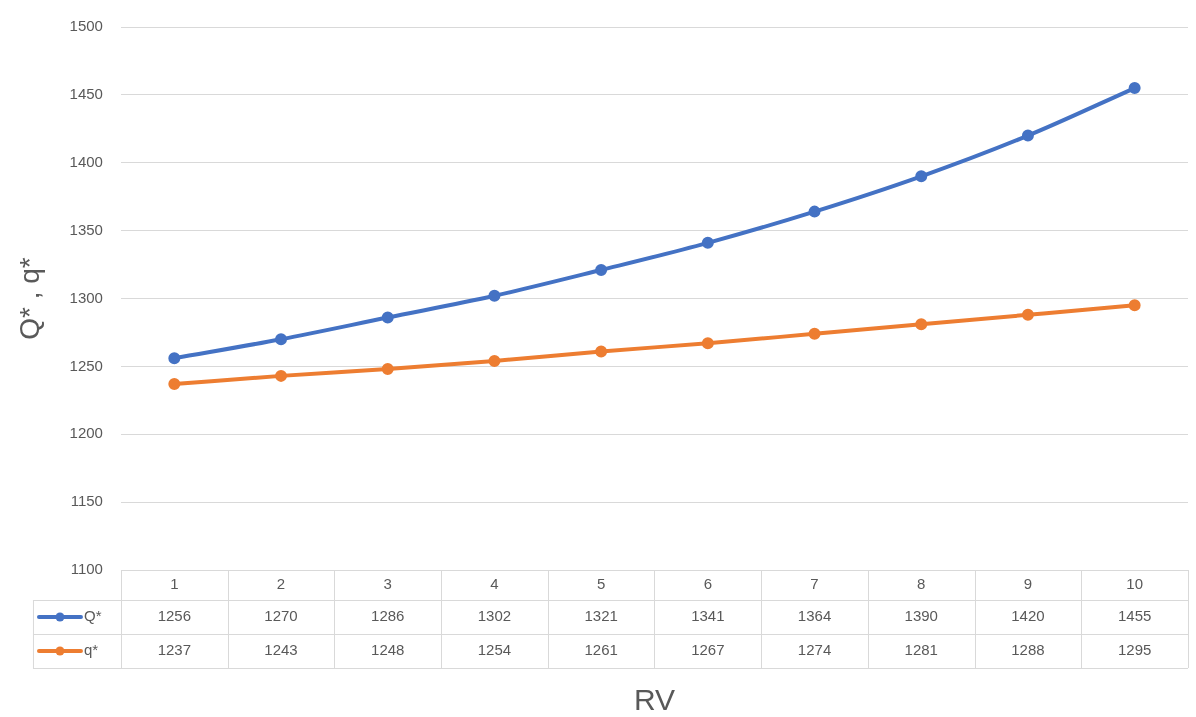 The image size is (1196, 717). Describe the element at coordinates (494, 616) in the screenshot. I see `data-label: 1302` at that location.